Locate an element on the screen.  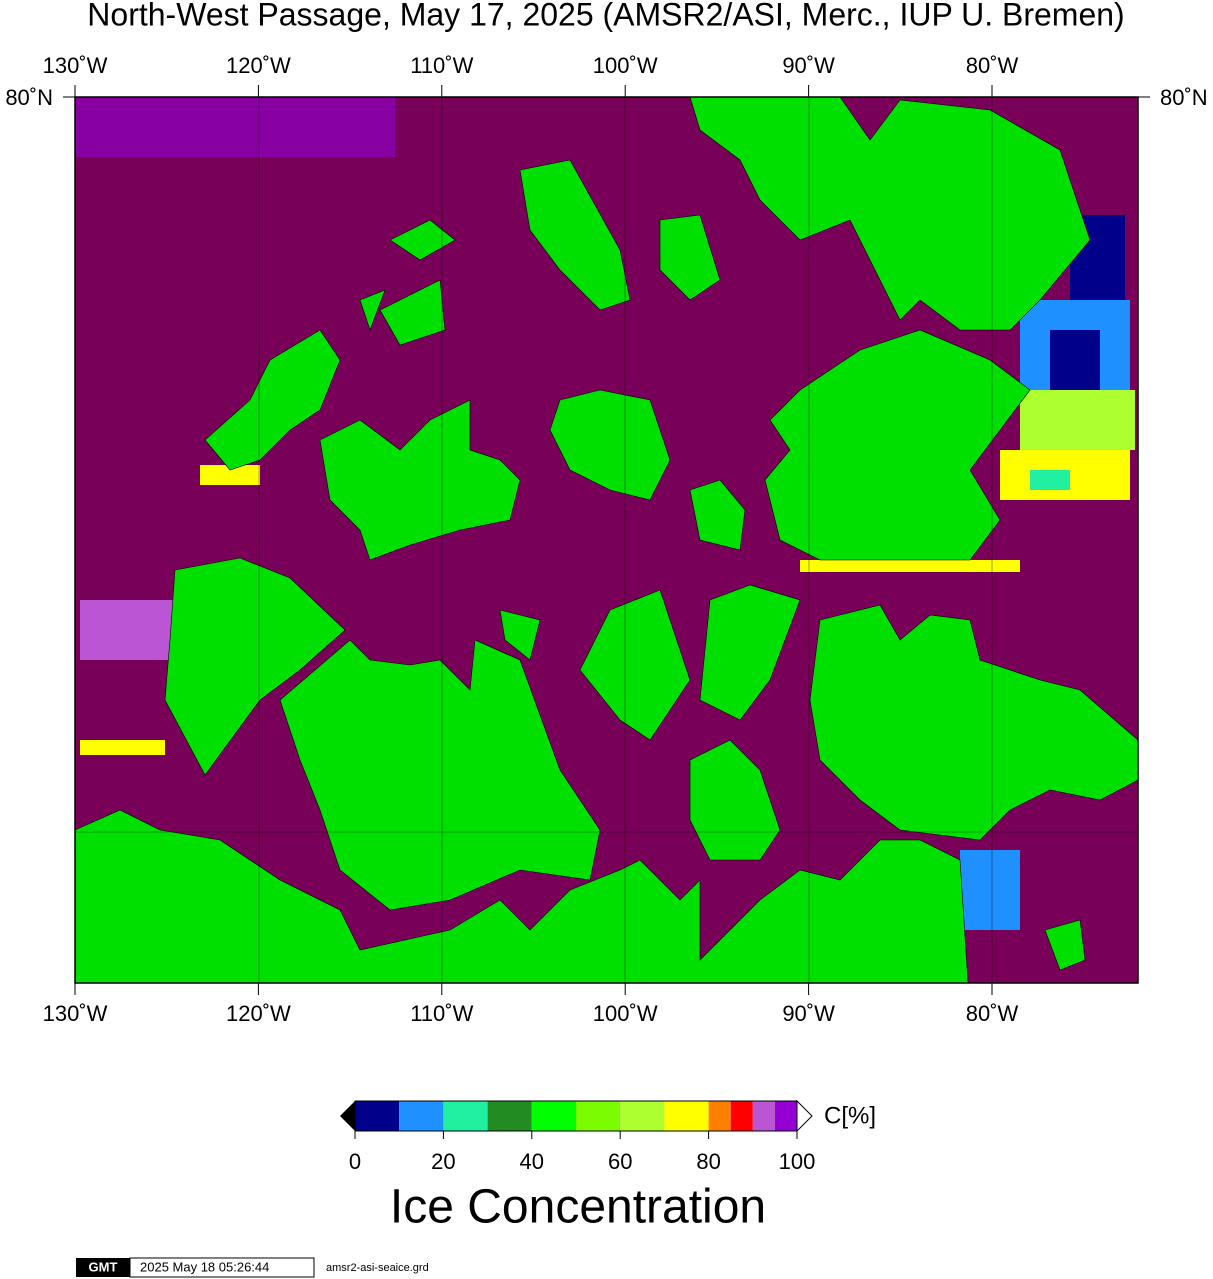
timestamp-box is located at coordinates (222, 1267).